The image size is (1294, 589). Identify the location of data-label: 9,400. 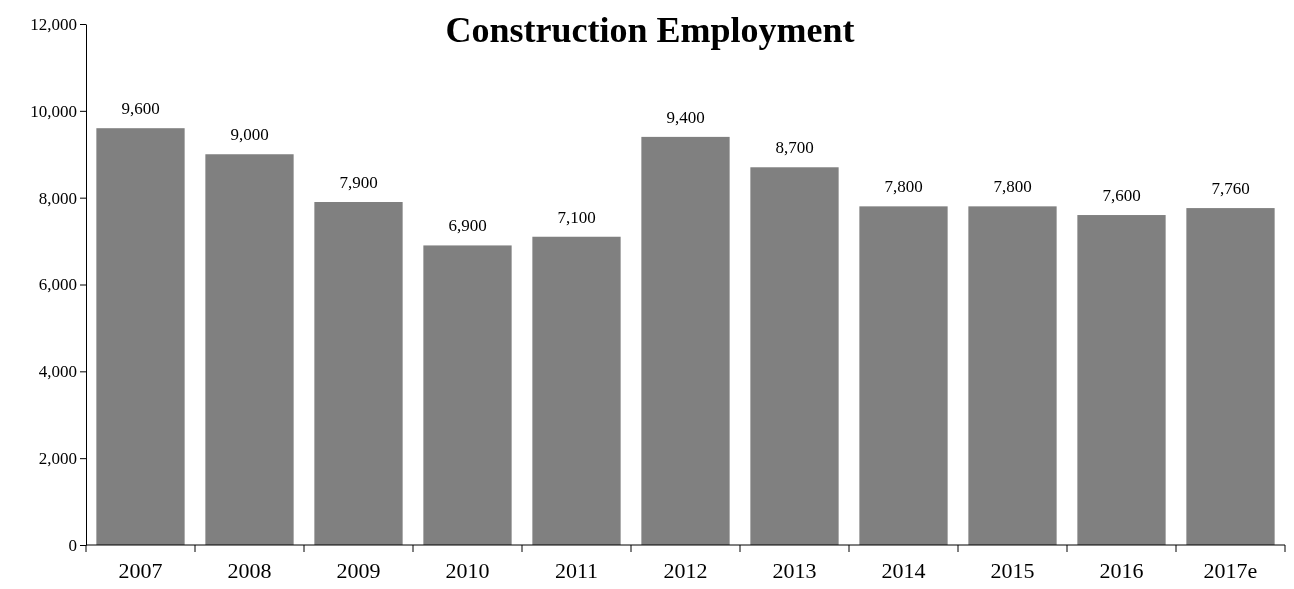
(685, 117).